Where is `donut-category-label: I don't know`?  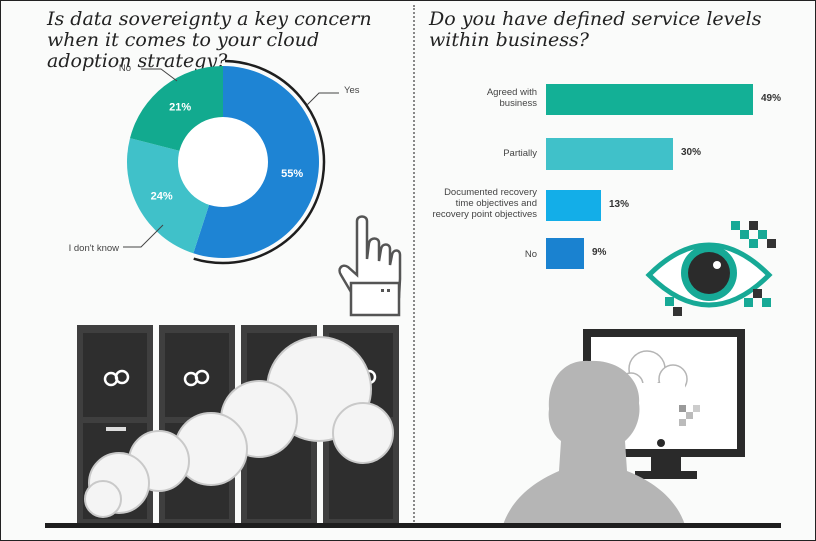
donut-category-label: I don't know is located at coordinates (94, 248).